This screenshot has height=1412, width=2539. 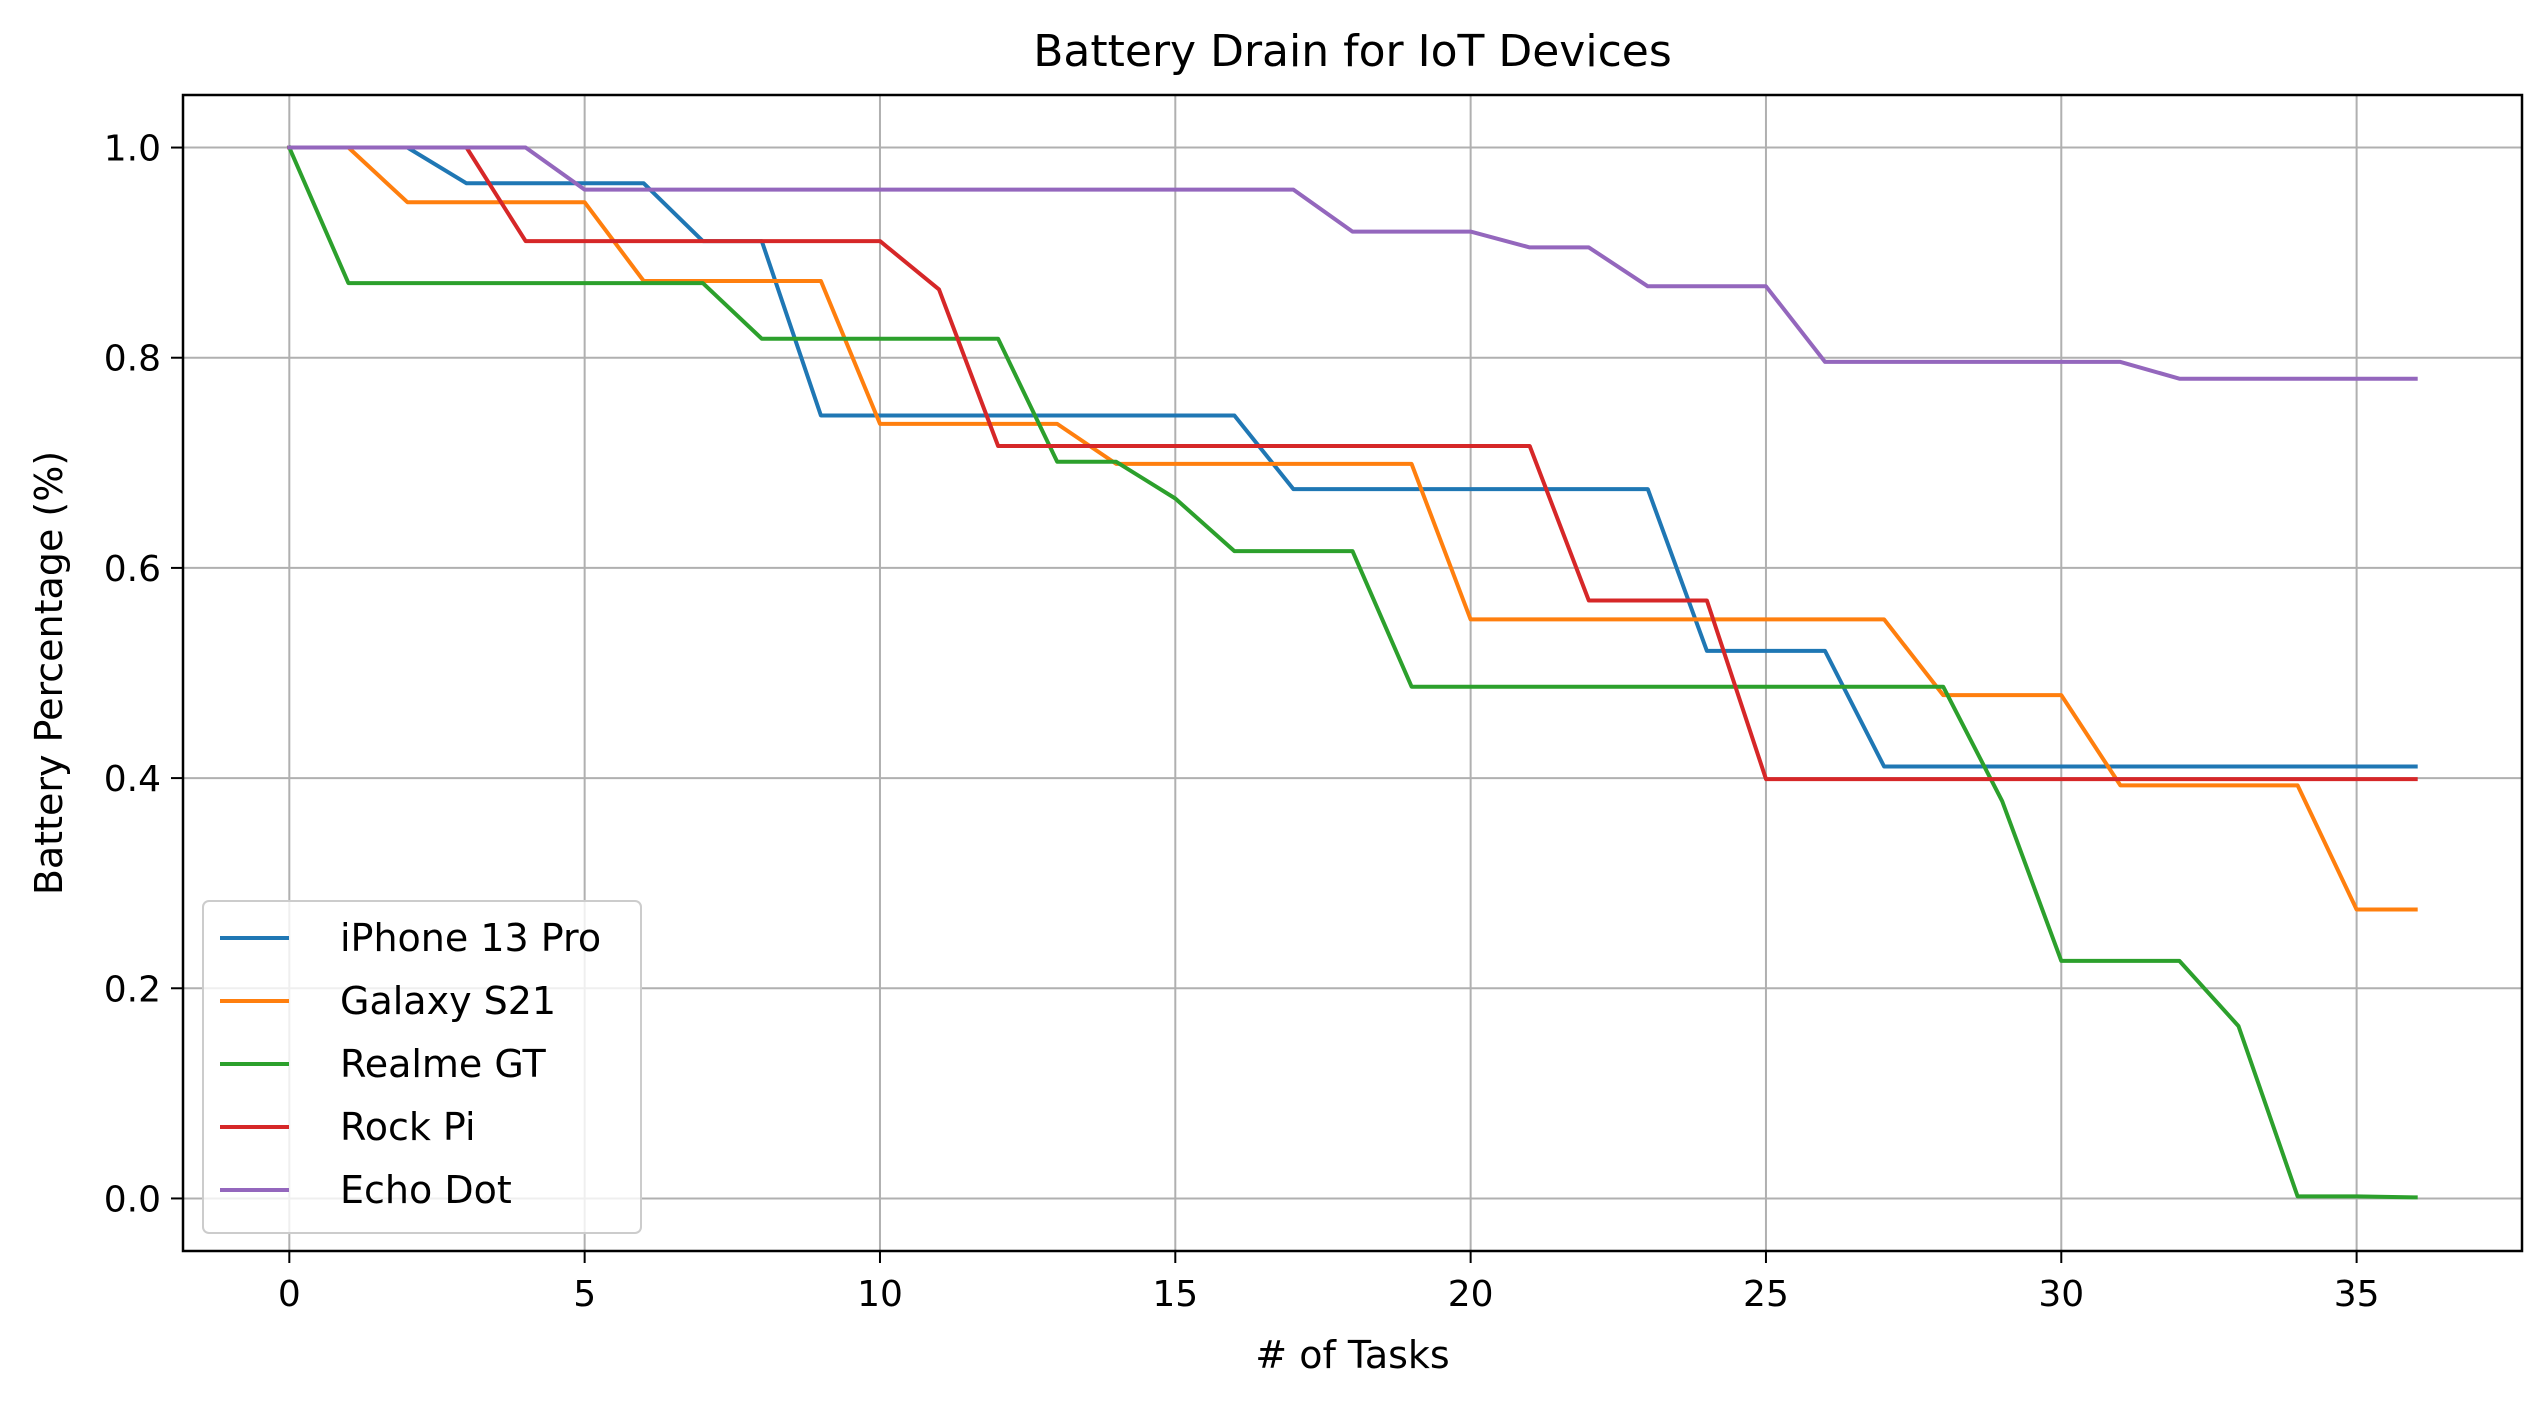 I want to click on x-tick-label: 0, so click(x=289, y=1294).